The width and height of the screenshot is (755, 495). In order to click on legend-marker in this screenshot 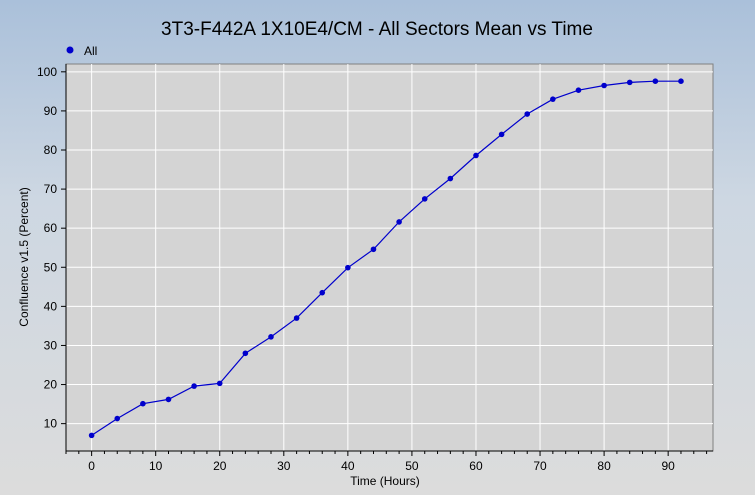, I will do `click(70, 50)`.